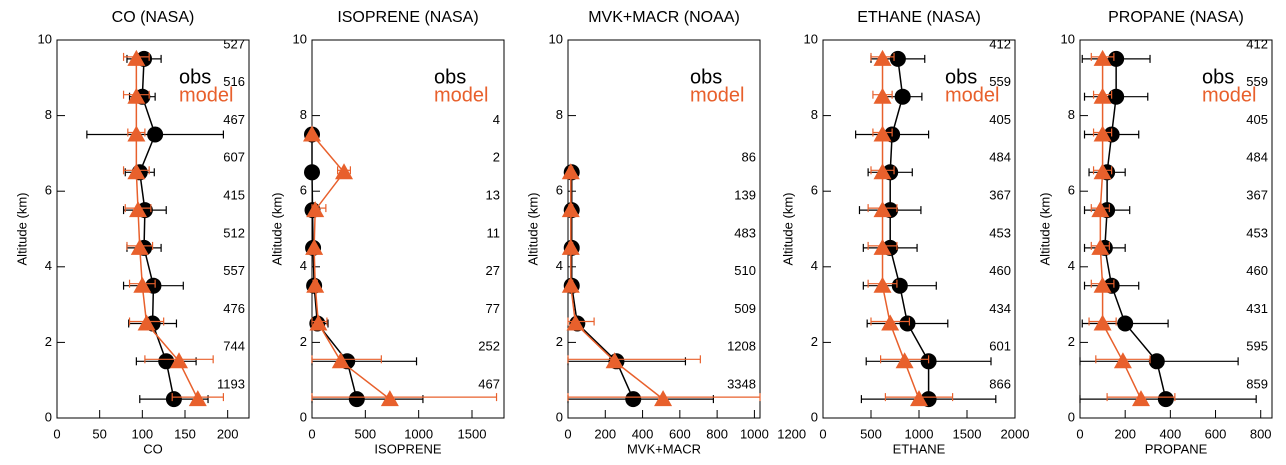  Describe the element at coordinates (741, 384) in the screenshot. I see `count-label: 3348` at that location.